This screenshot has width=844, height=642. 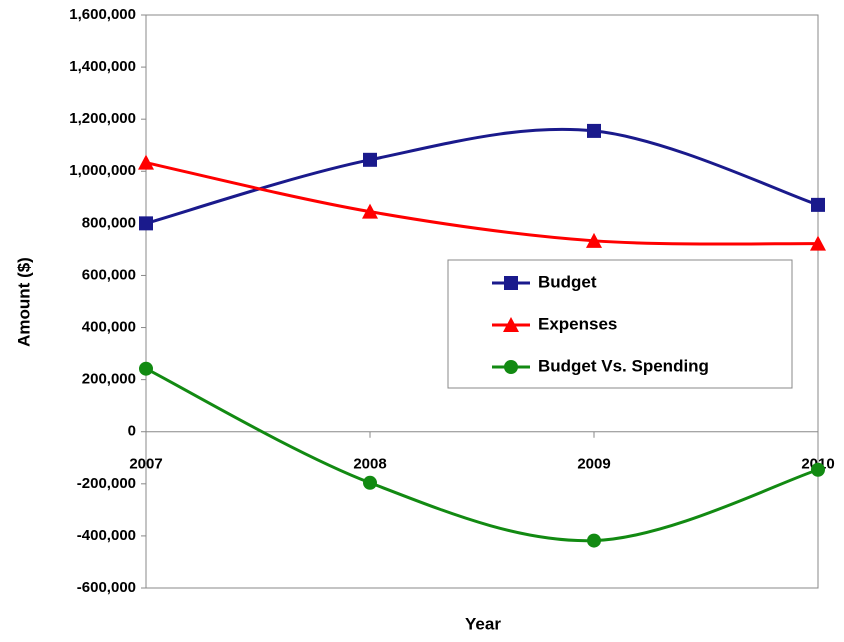 What do you see at coordinates (102, 66) in the screenshot?
I see `y-tick-label: 1,400,000` at bounding box center [102, 66].